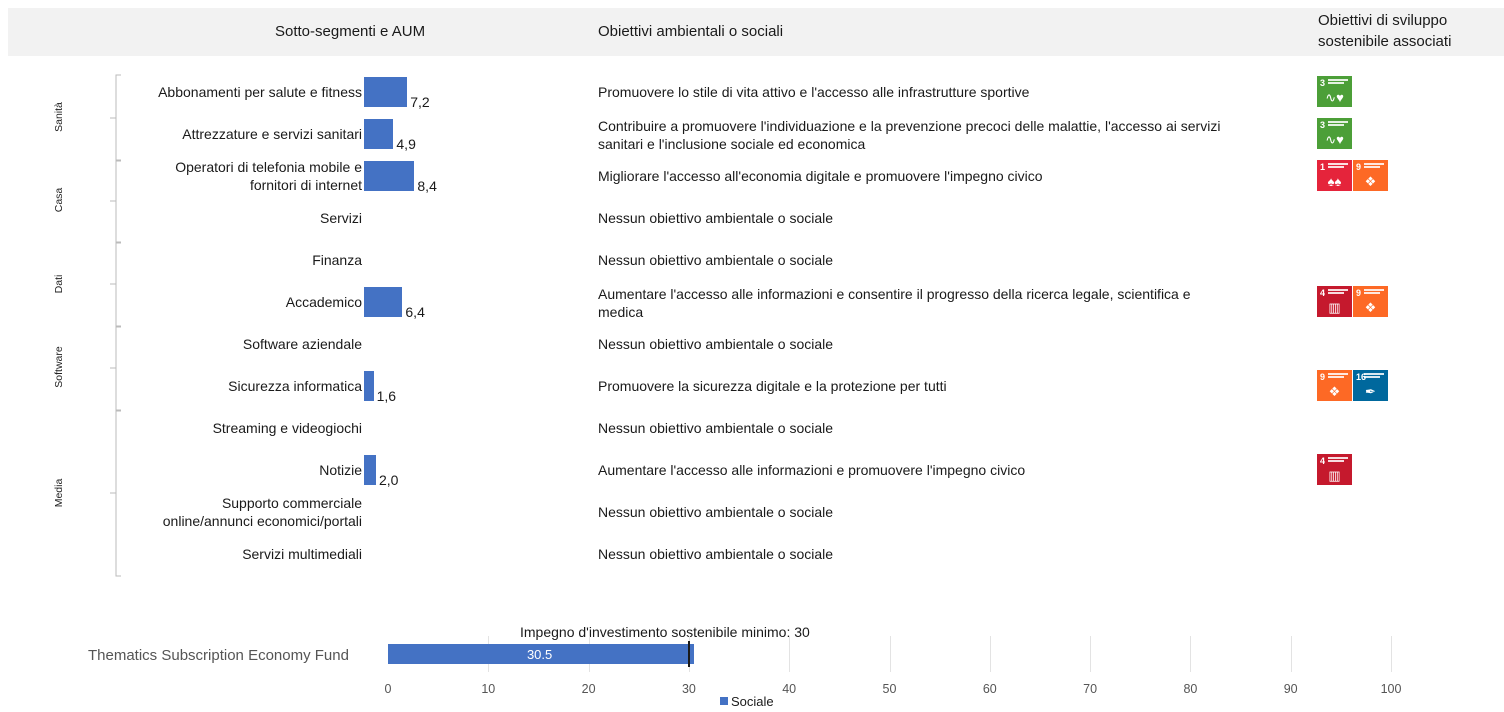 The image size is (1504, 712). I want to click on segment-label-line1: Servizi multimediali, so click(302, 554).